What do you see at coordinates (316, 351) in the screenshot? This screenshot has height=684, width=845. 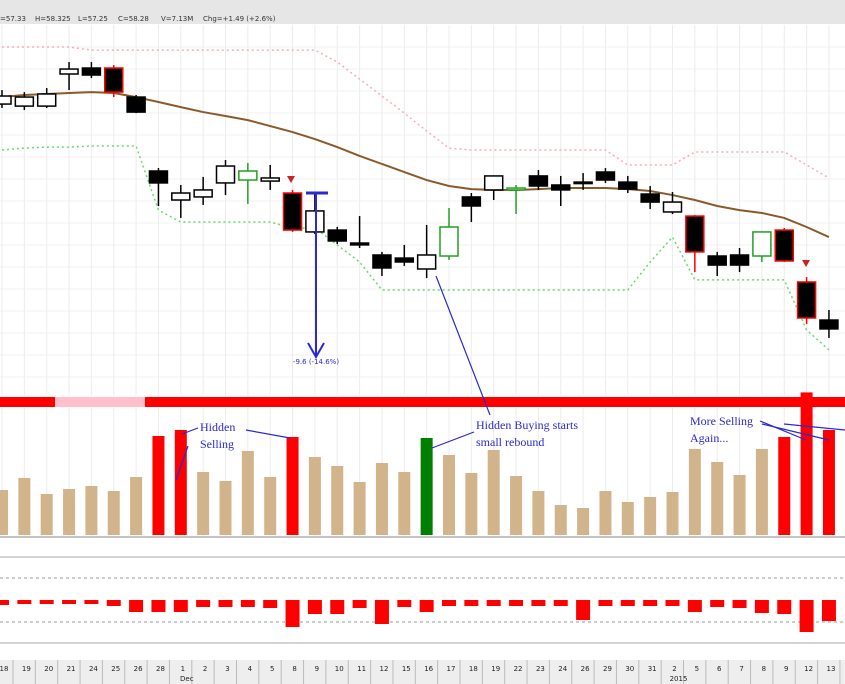 I see `measure-arrow` at bounding box center [316, 351].